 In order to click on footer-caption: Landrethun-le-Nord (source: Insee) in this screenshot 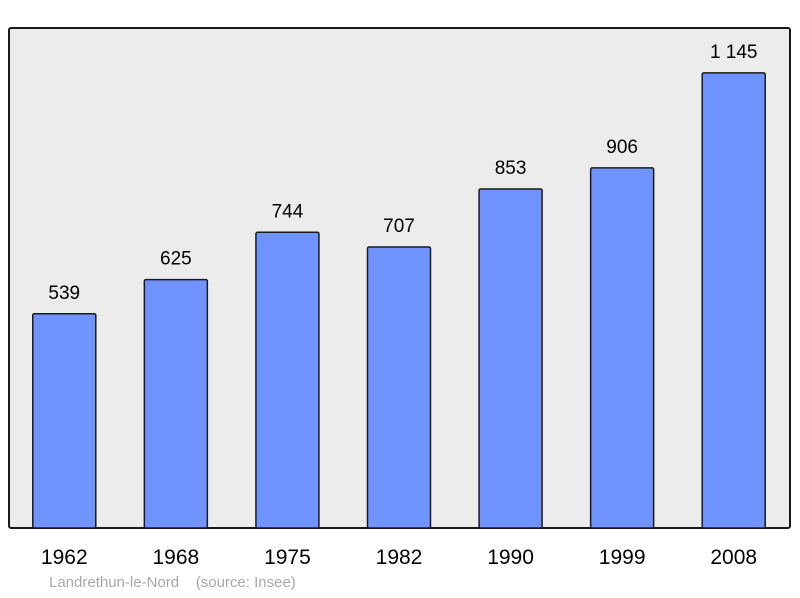, I will do `click(172, 582)`.